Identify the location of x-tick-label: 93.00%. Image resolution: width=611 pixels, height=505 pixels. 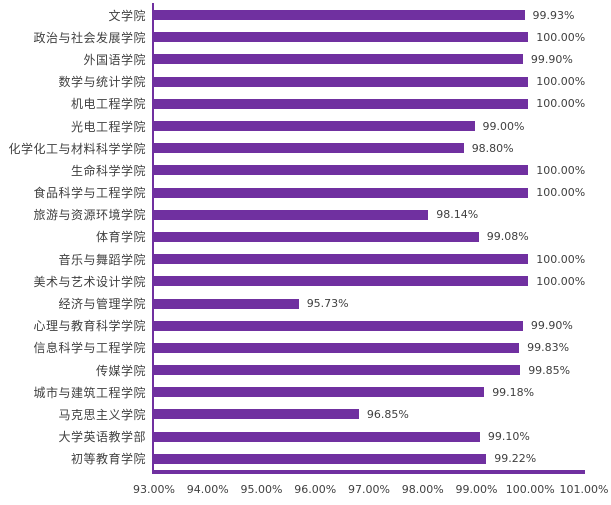
(154, 489).